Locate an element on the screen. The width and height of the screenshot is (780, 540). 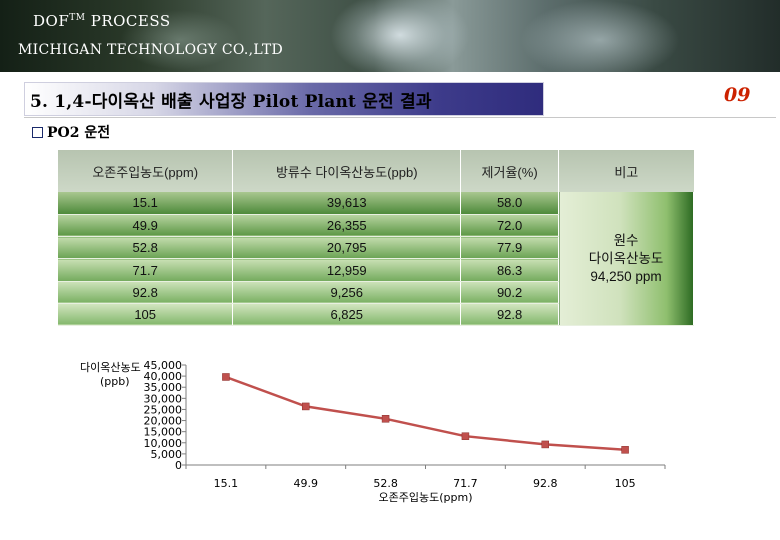
table-row: 52.8 20,795 77.9 is located at coordinates (376, 248).